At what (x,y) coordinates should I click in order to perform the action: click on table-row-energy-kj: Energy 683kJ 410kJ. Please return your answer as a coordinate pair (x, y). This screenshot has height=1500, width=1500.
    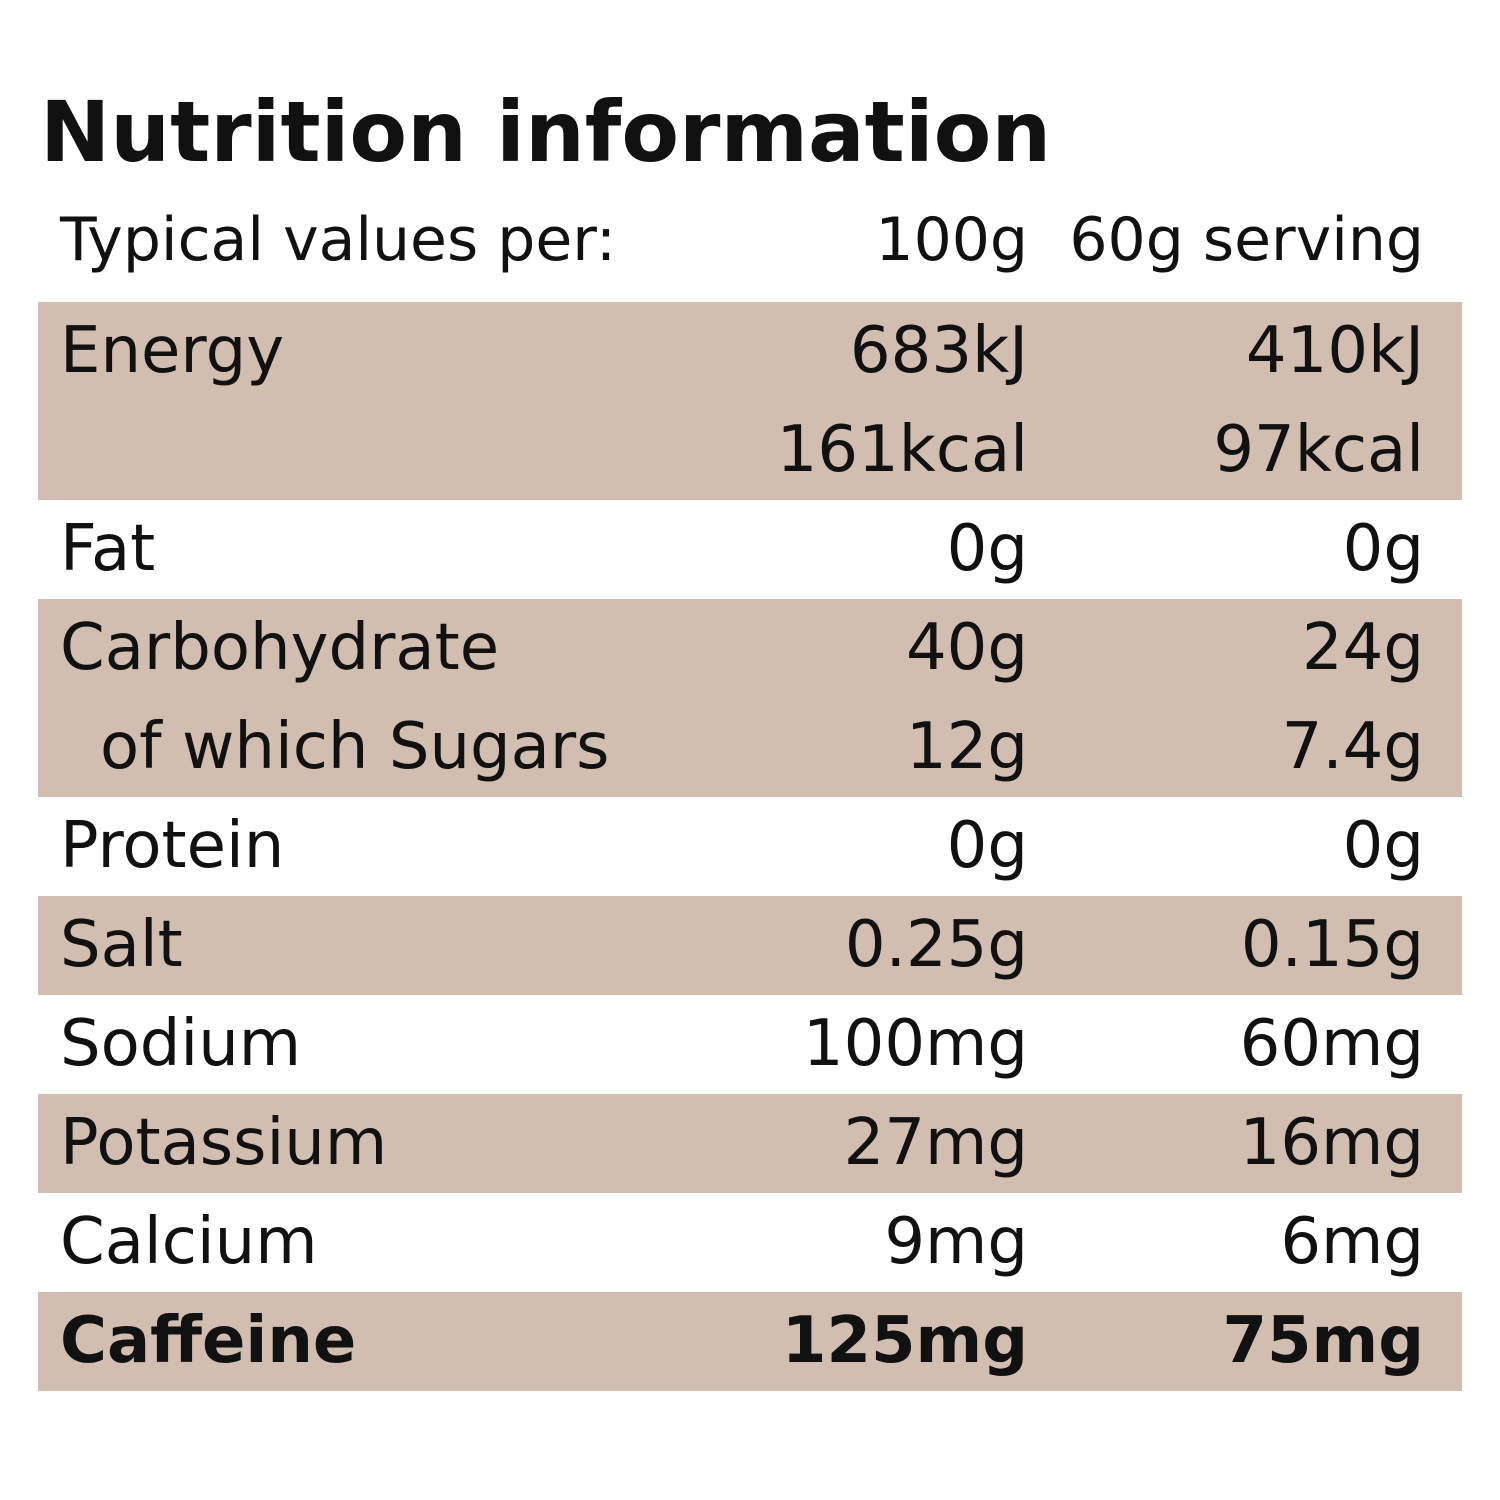
    Looking at the image, I should click on (750, 351).